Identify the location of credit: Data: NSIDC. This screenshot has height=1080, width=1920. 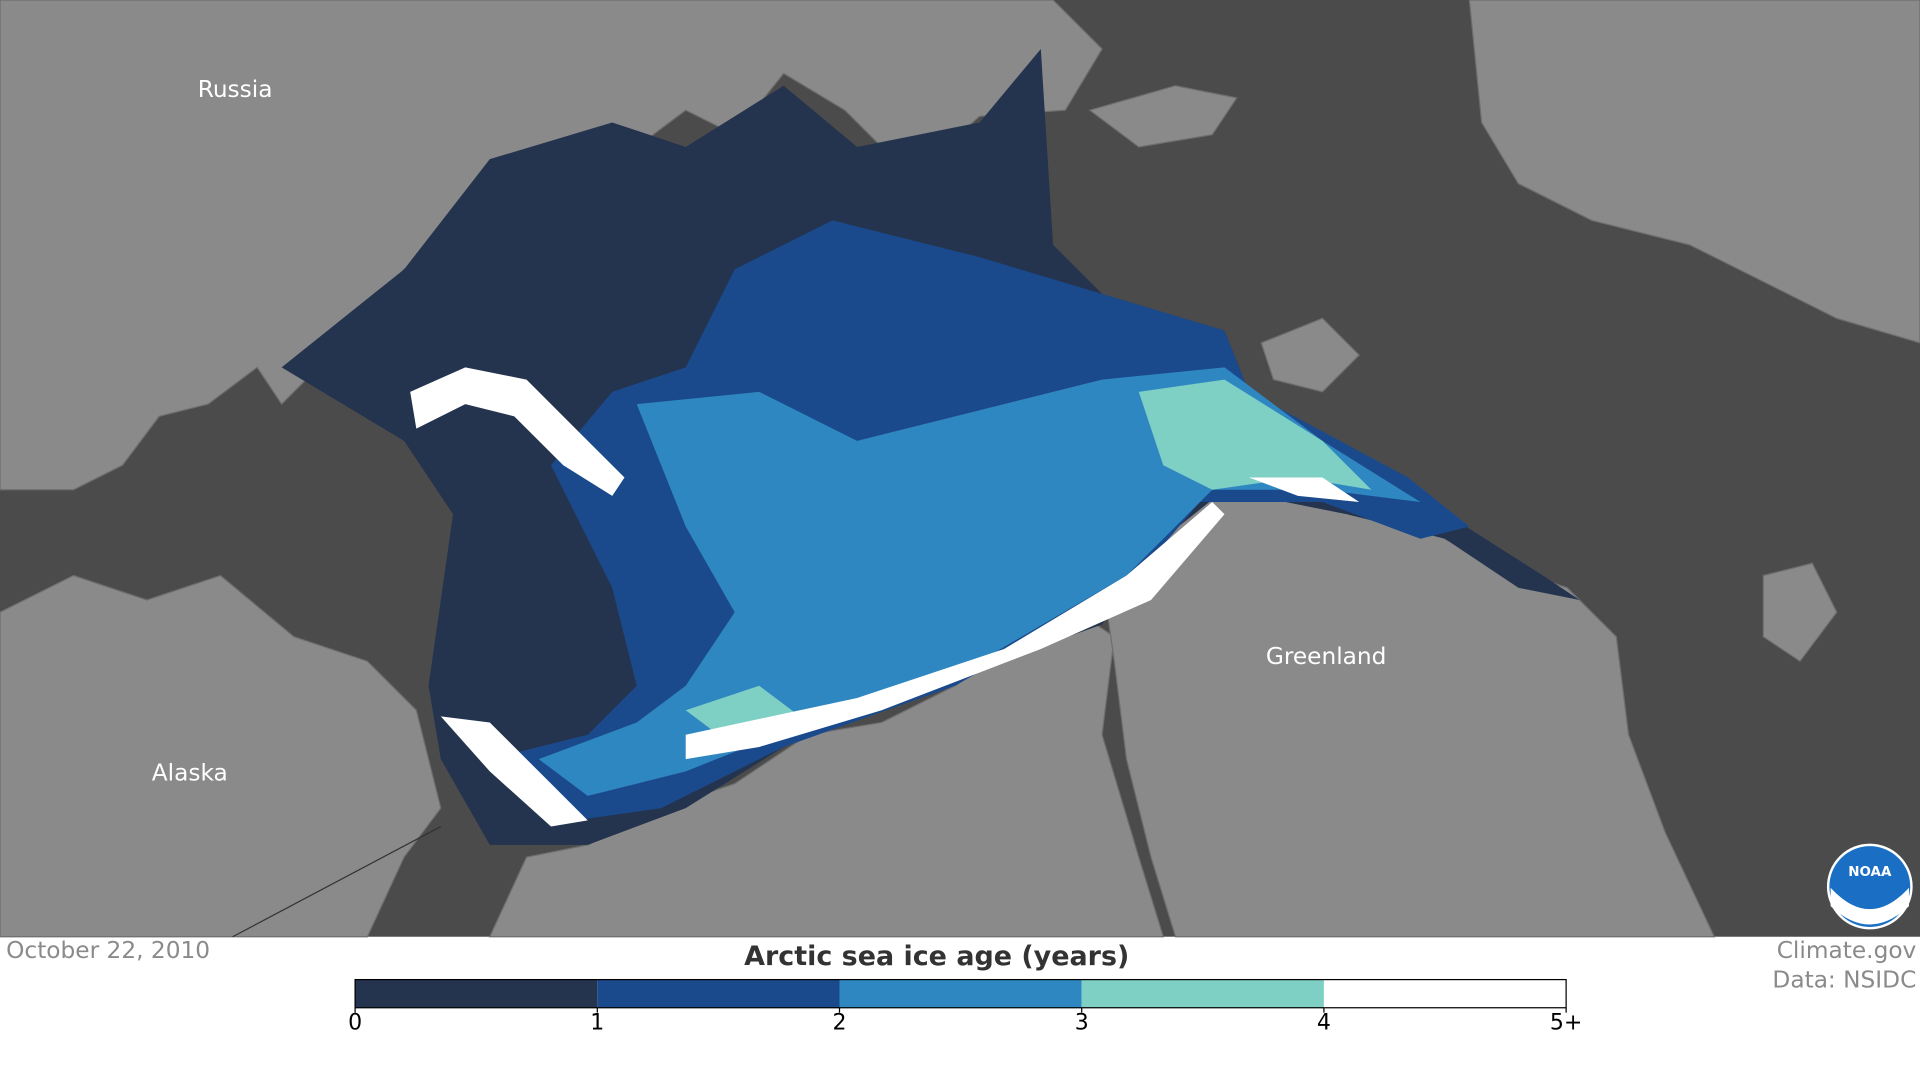
(1844, 979).